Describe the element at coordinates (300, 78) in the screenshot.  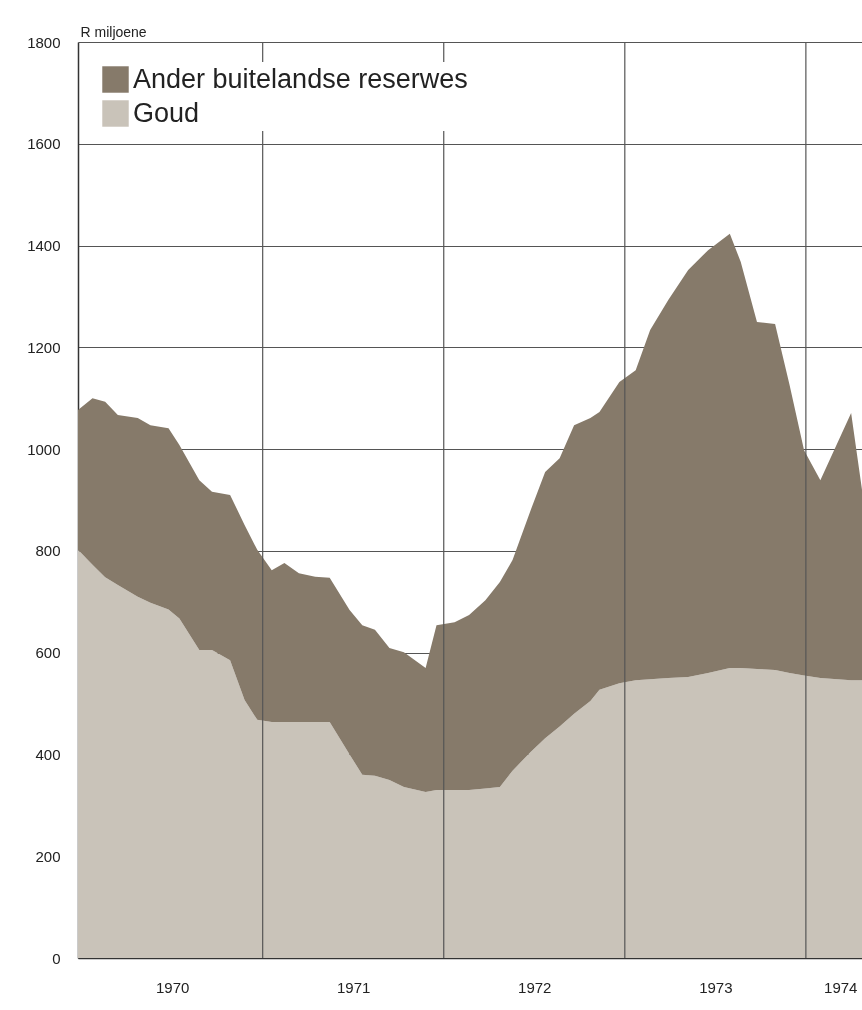
I see `legend-label: Ander buitelandse reserwes` at that location.